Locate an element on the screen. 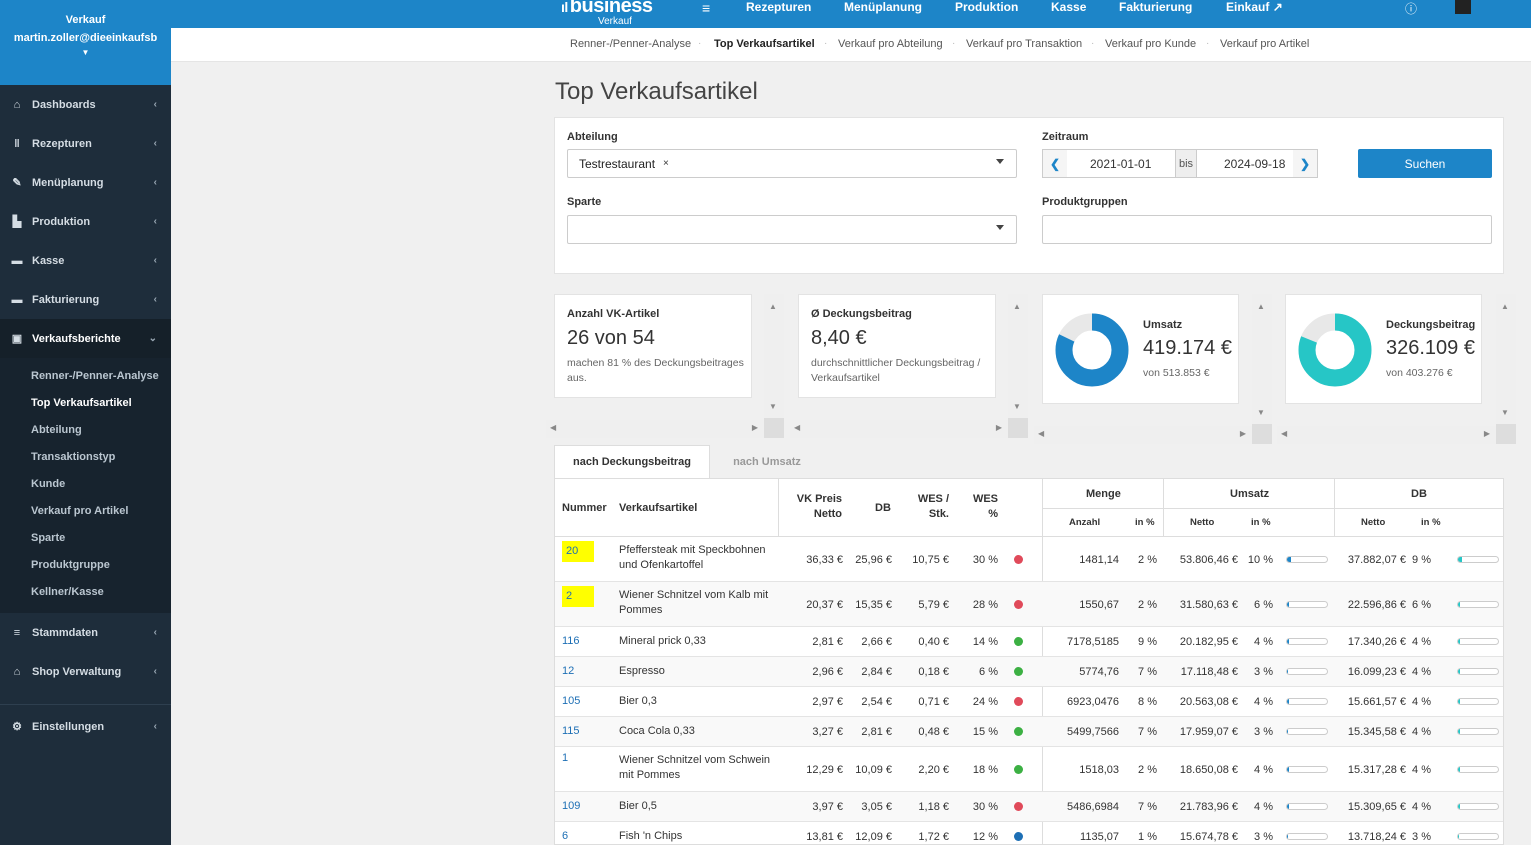  search-button: Suchen is located at coordinates (1425, 163).